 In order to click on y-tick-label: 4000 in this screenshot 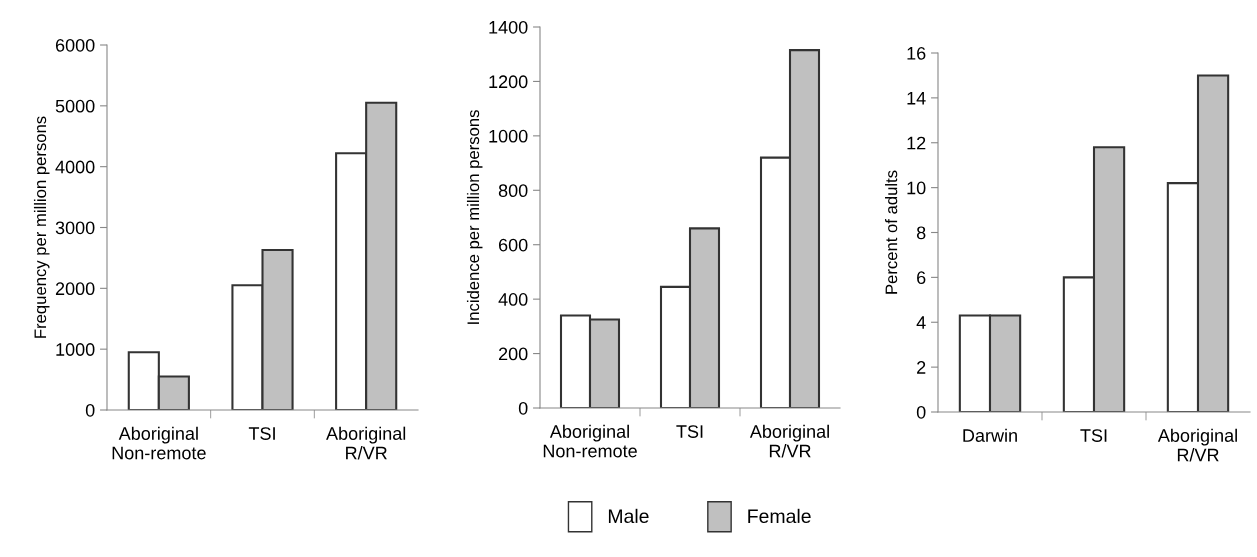, I will do `click(75, 167)`.